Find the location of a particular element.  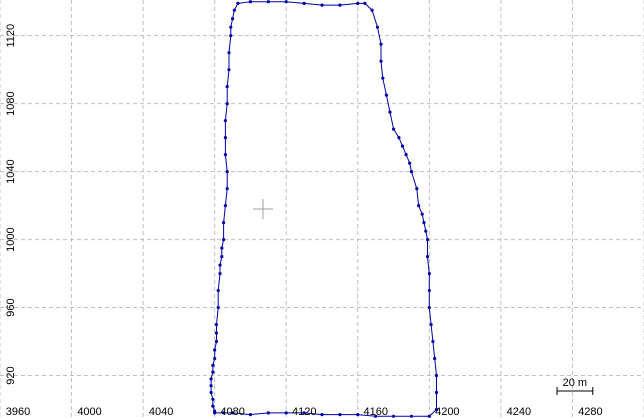

x-tick-label: 4160 is located at coordinates (376, 412).